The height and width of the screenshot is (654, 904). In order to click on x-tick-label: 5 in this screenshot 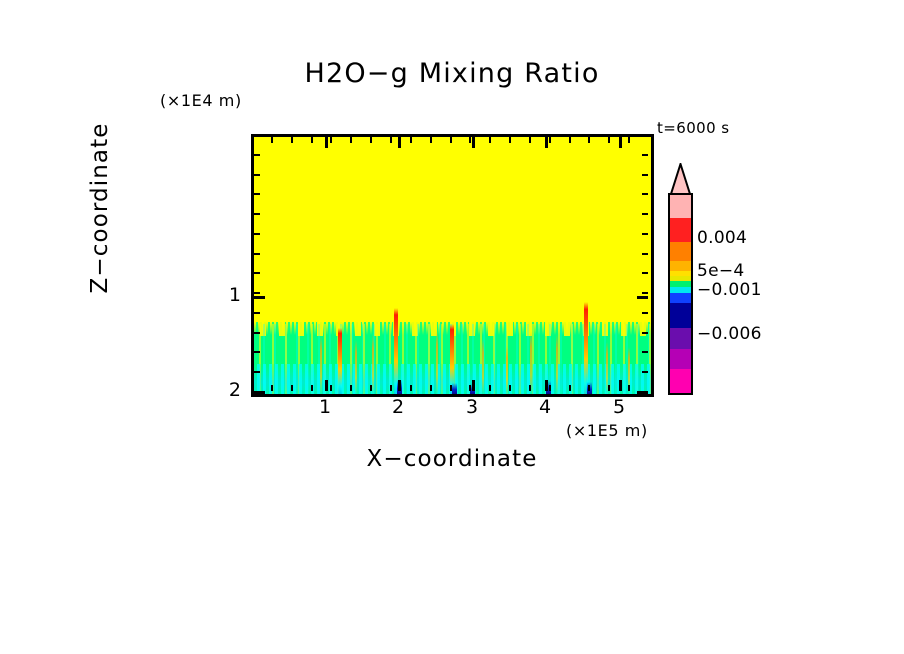, I will do `click(619, 407)`.